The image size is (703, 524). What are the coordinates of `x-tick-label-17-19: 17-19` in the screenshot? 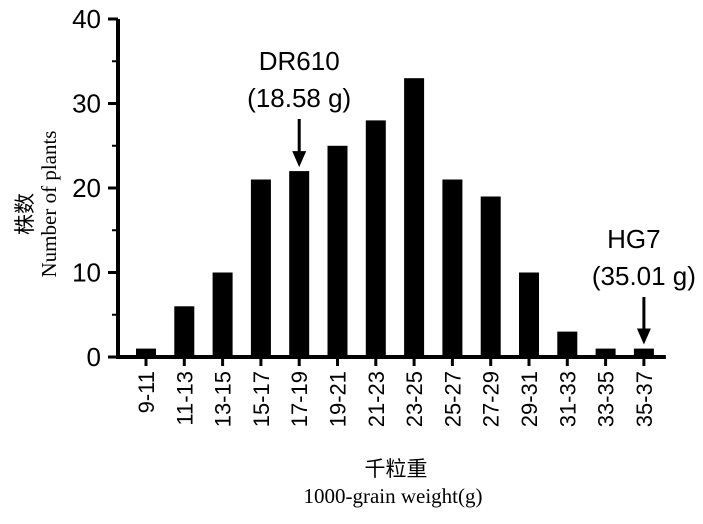 It's located at (299, 399).